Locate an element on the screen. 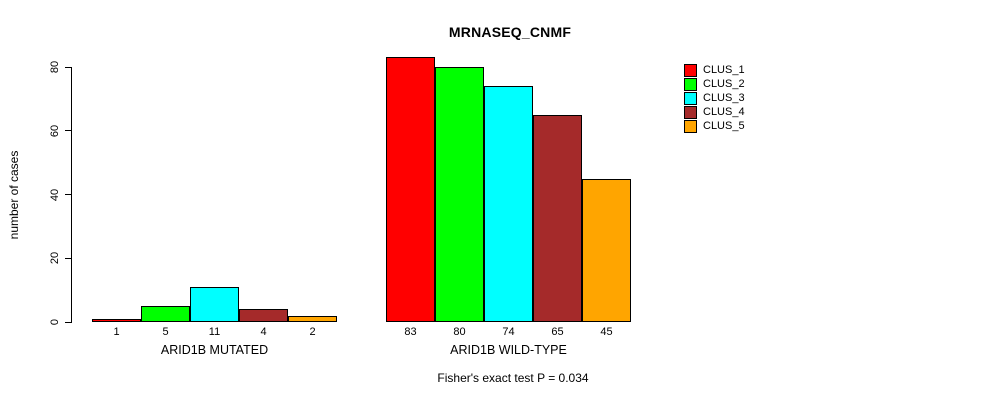 The height and width of the screenshot is (400, 990). legend-label: CLUS_1 is located at coordinates (724, 70).